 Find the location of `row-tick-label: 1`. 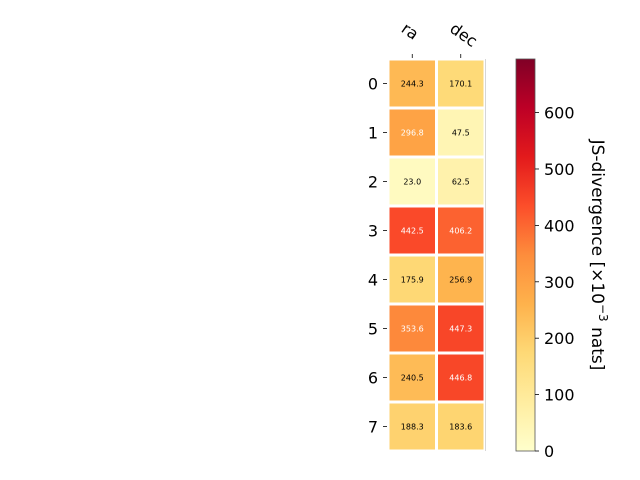

row-tick-label: 1 is located at coordinates (373, 133).